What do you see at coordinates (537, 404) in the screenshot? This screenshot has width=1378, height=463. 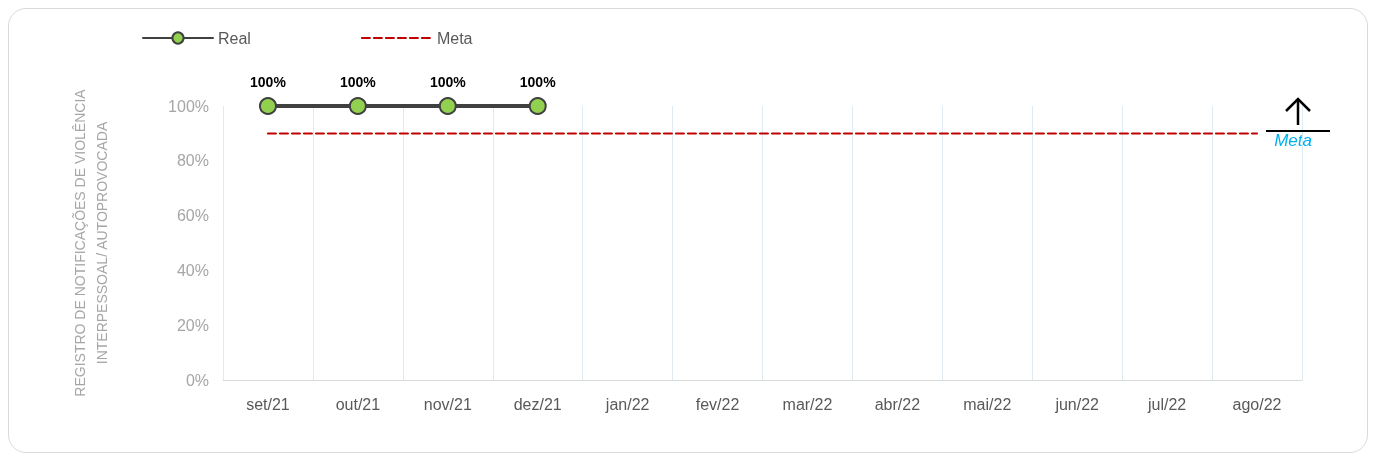 I see `x-tick-label: dez/21` at bounding box center [537, 404].